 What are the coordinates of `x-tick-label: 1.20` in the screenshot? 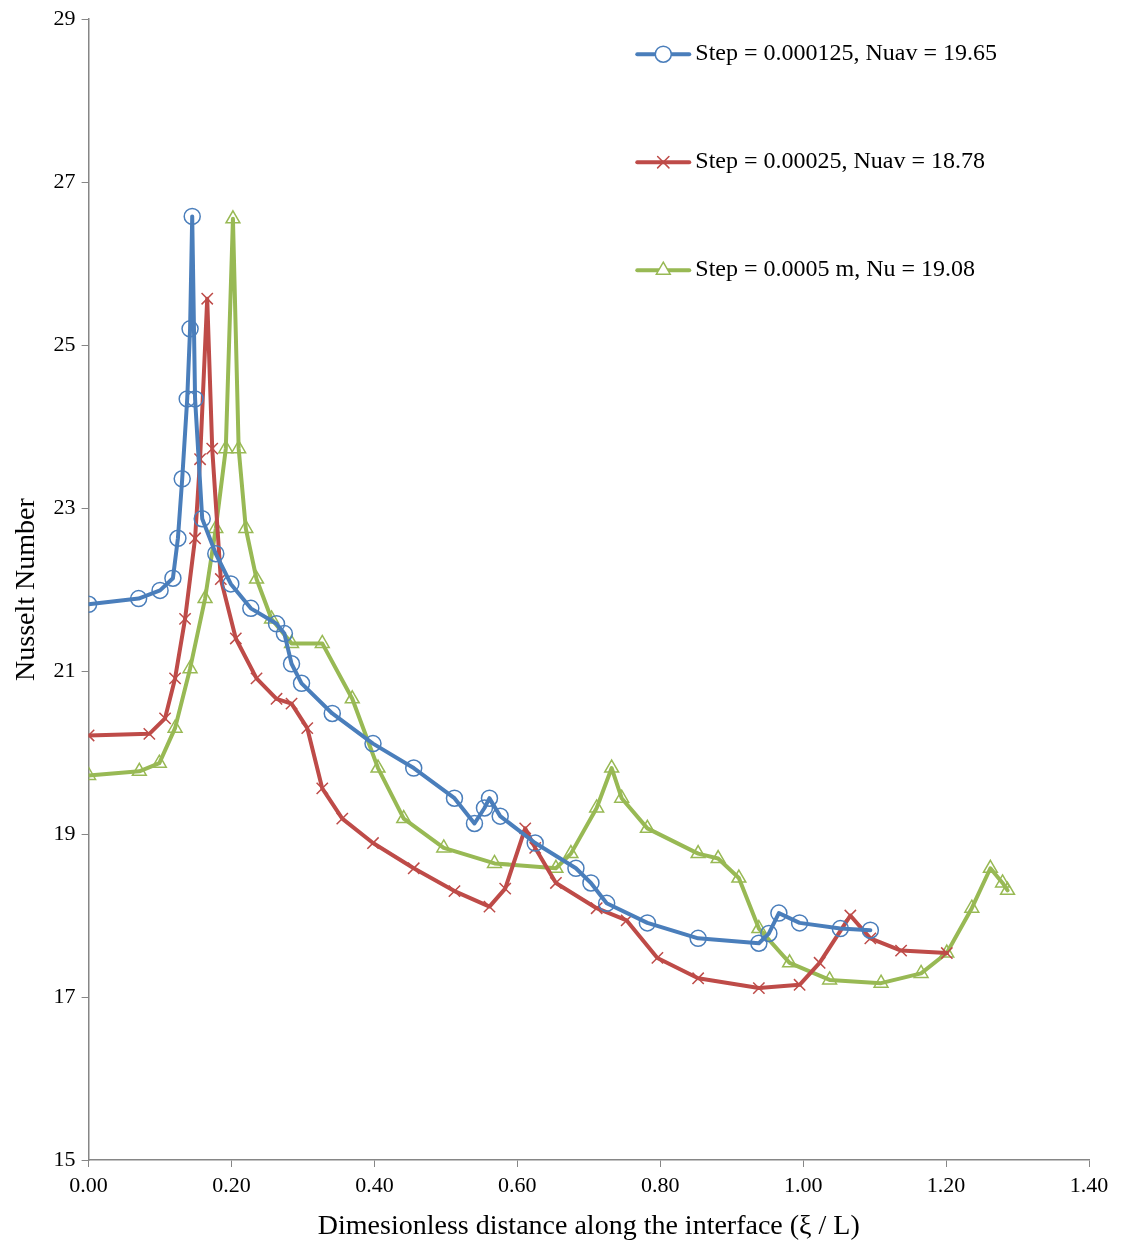 It's located at (946, 1184).